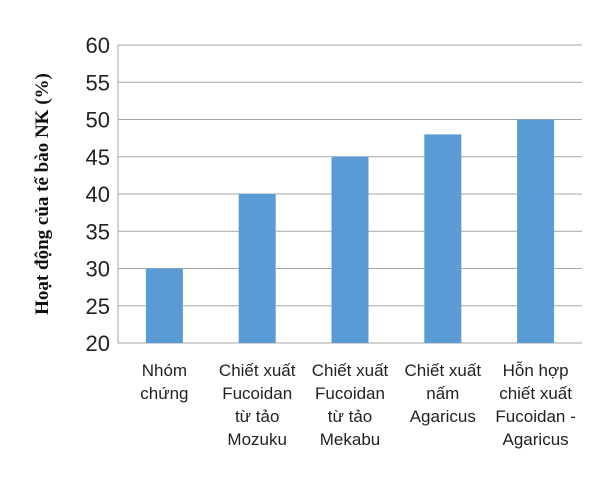 The height and width of the screenshot is (492, 602). What do you see at coordinates (535, 405) in the screenshot?
I see `x-category-label: Hỗn hợp chiết xuất Fucoidan -Agaricus` at bounding box center [535, 405].